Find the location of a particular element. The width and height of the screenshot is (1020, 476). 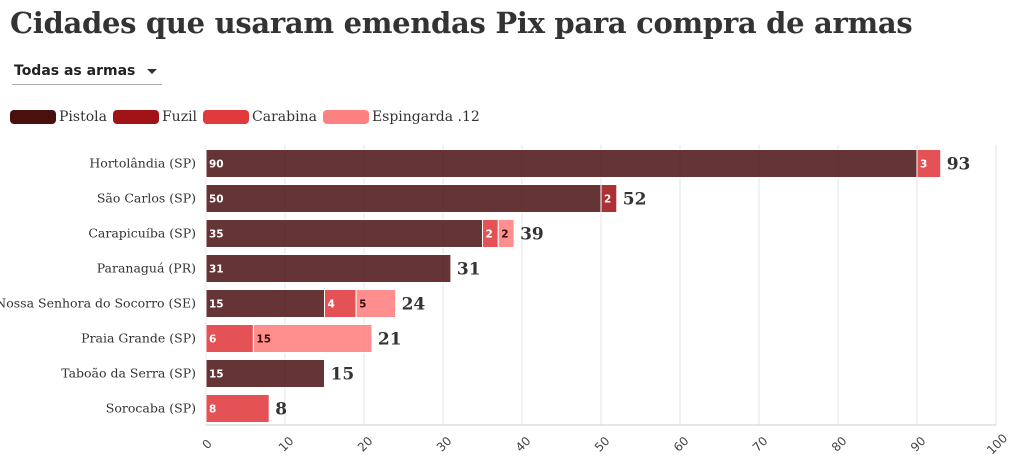

x-tick-label: 20 is located at coordinates (365, 444).